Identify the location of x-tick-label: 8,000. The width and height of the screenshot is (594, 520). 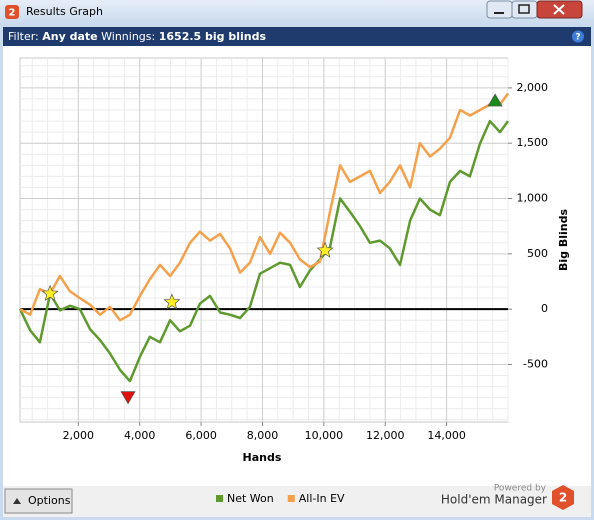
(263, 435).